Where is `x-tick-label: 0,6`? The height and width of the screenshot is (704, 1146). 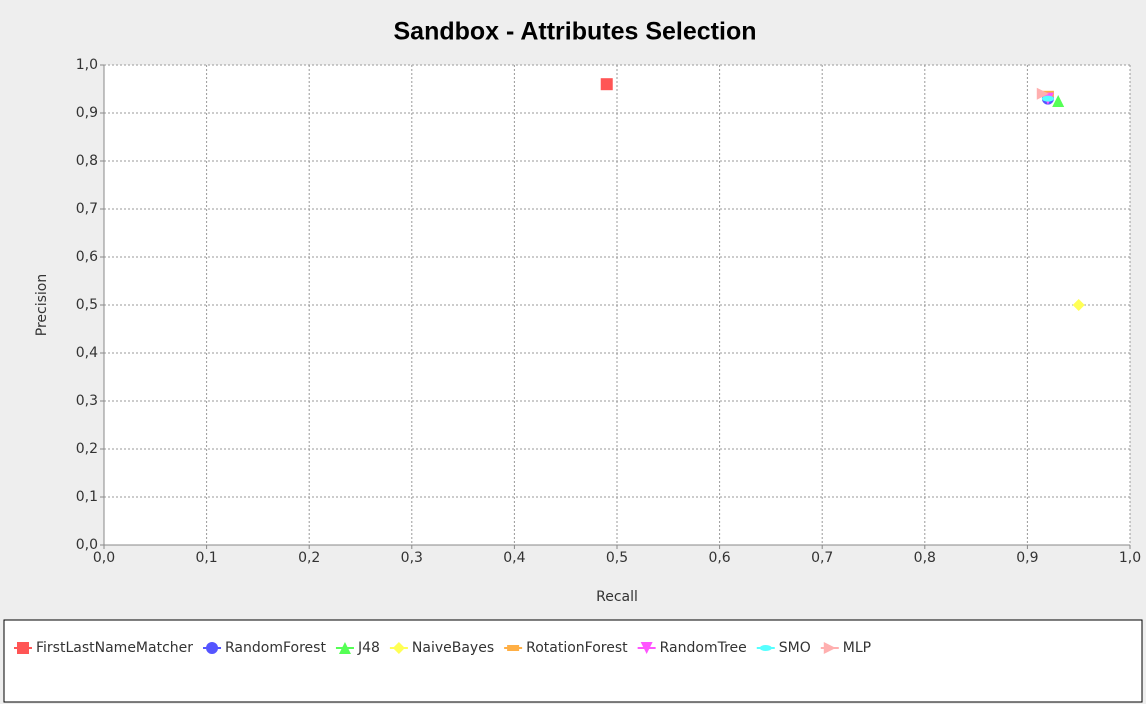 x-tick-label: 0,6 is located at coordinates (719, 558).